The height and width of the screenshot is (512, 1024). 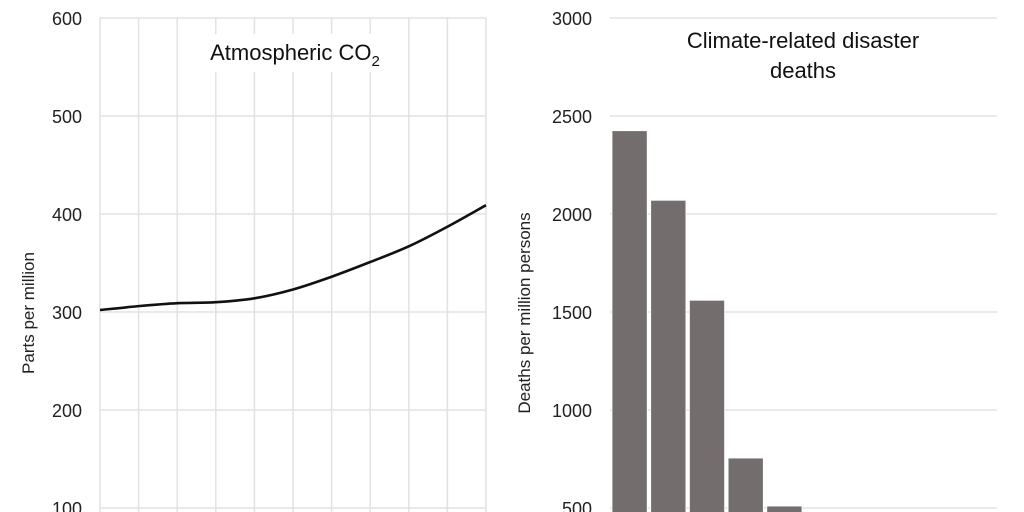 What do you see at coordinates (67, 411) in the screenshot?
I see `co2-y-tick-label: 200` at bounding box center [67, 411].